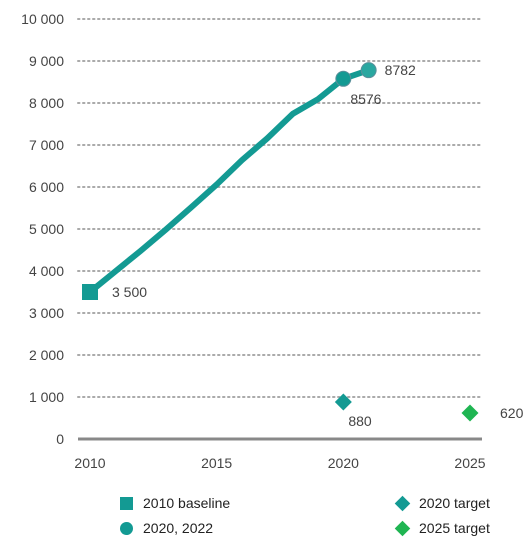 Image resolution: width=528 pixels, height=542 pixels. I want to click on marker-diamond-t2025, so click(470, 413).